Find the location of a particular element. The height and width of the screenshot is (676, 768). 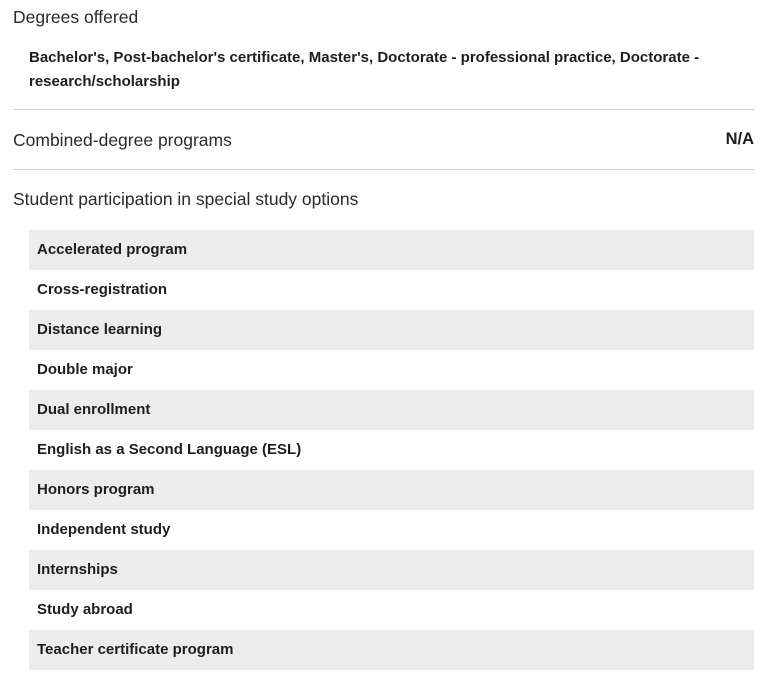

study-option-distance-learning: Distance learning is located at coordinates (391, 330).